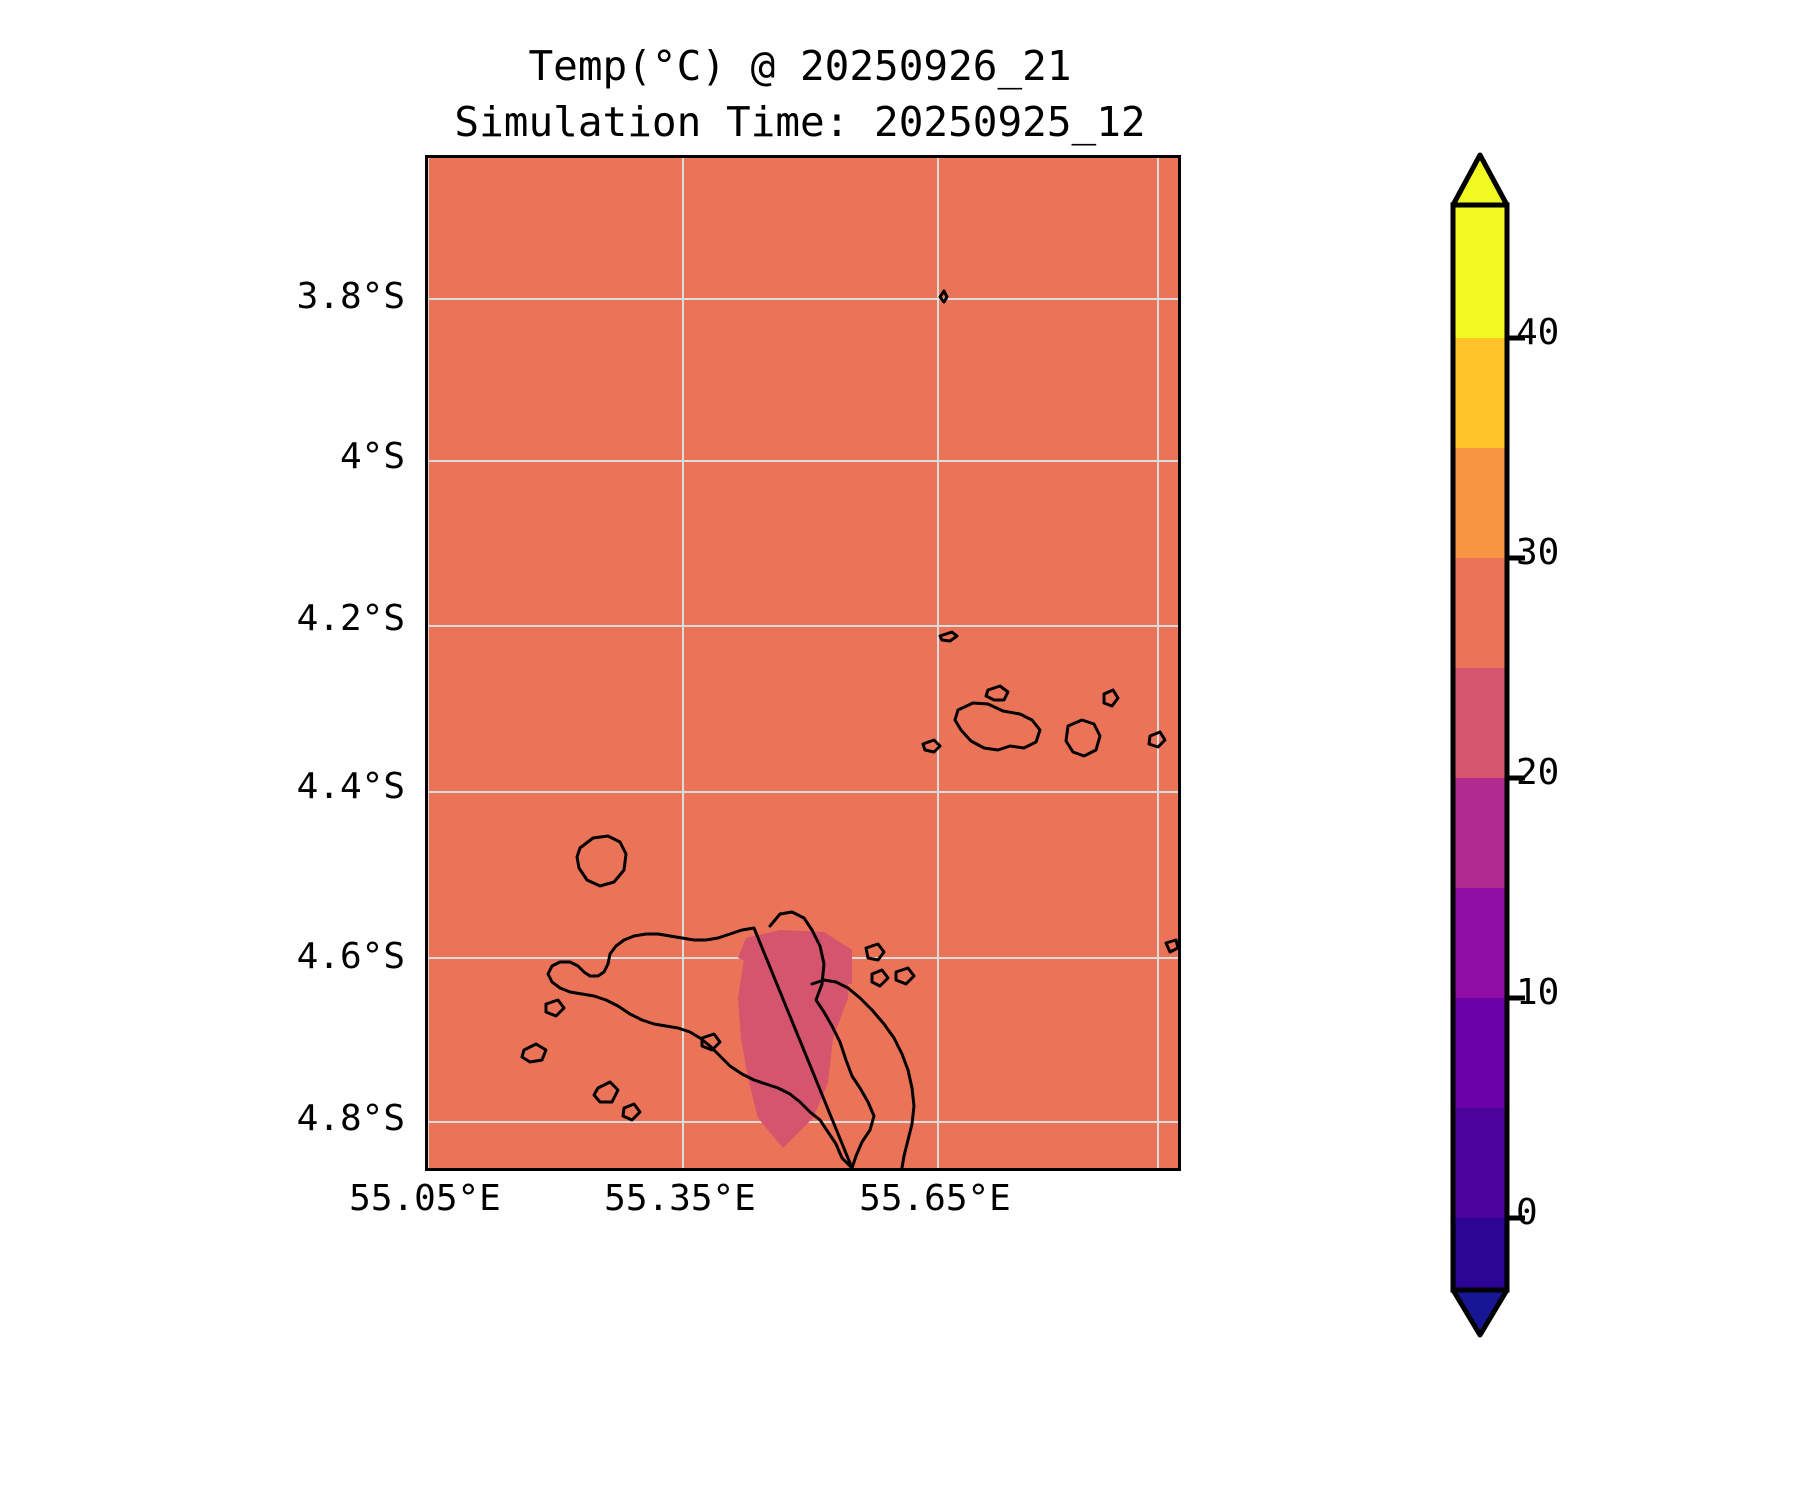 Image resolution: width=1800 pixels, height=1500 pixels. What do you see at coordinates (350, 296) in the screenshot?
I see `ytick-label-3-8-s: 3.8°S` at bounding box center [350, 296].